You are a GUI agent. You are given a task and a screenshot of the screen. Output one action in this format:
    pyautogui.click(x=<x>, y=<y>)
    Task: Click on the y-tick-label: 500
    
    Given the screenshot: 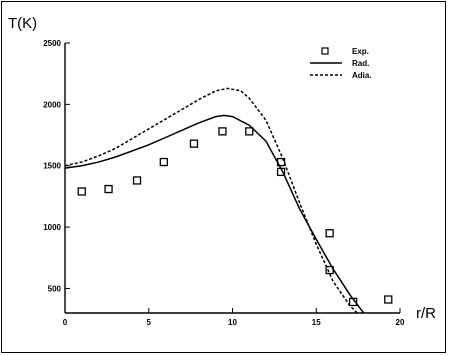 What is the action you would take?
    pyautogui.click(x=55, y=288)
    